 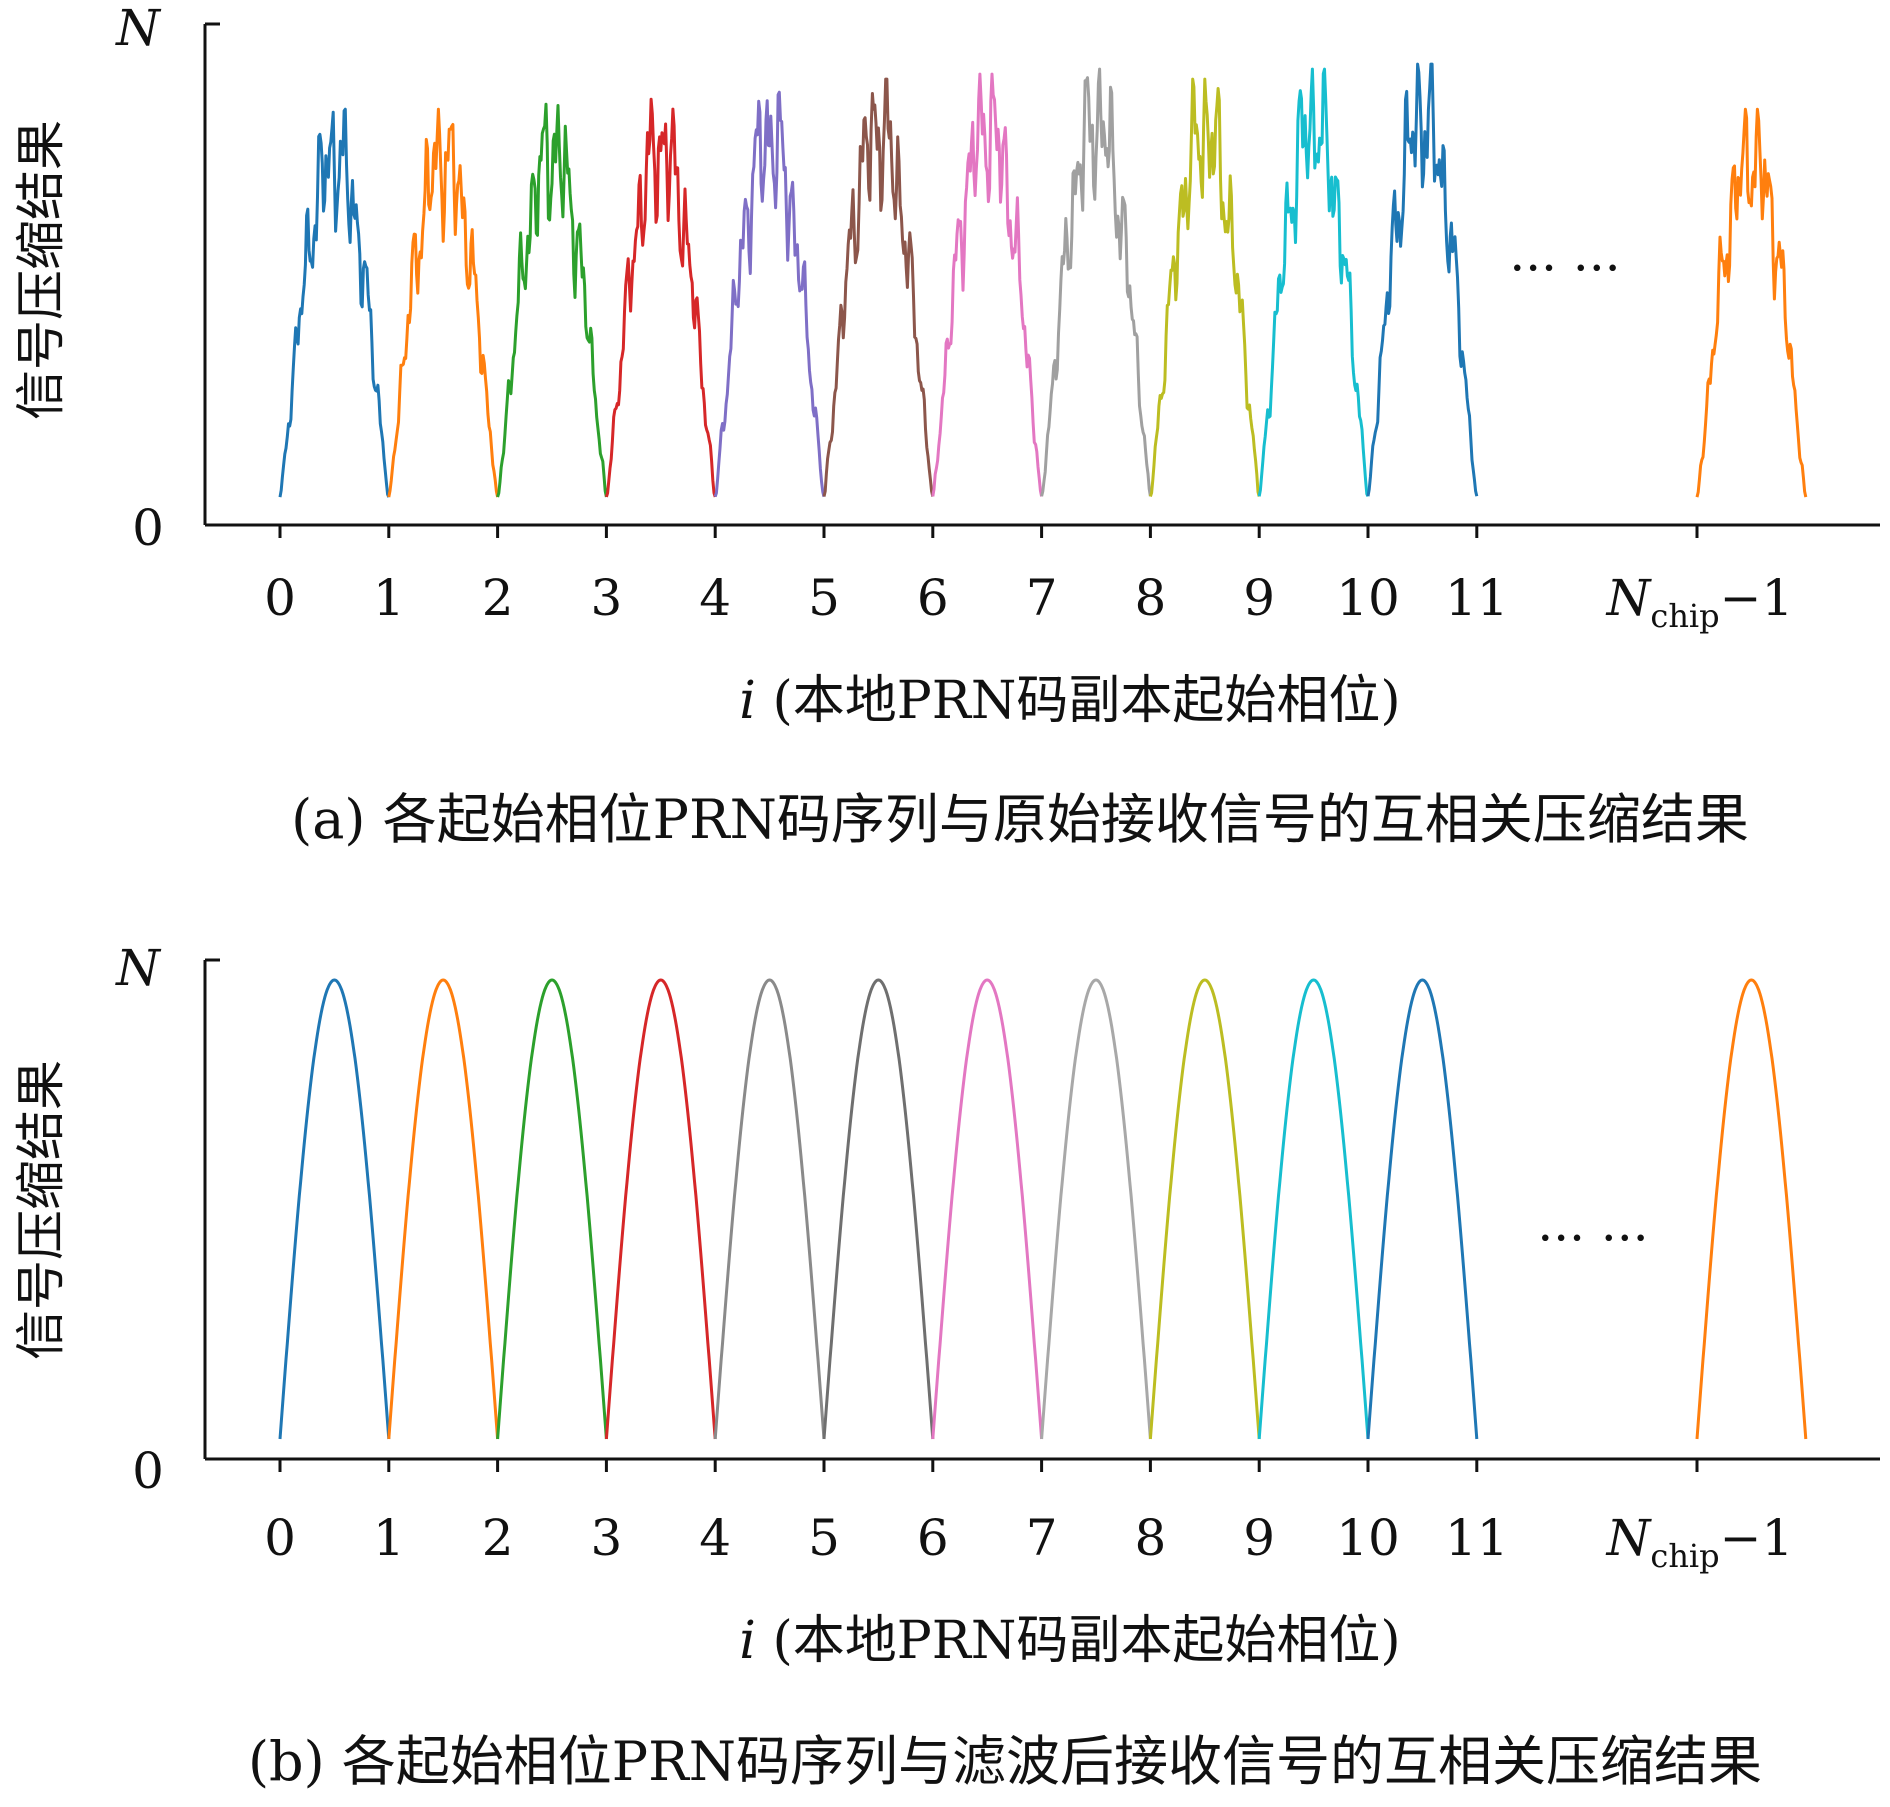 What do you see at coordinates (41, 1210) in the screenshot?
I see `panel-b-ylabel: 信号压缩结果` at bounding box center [41, 1210].